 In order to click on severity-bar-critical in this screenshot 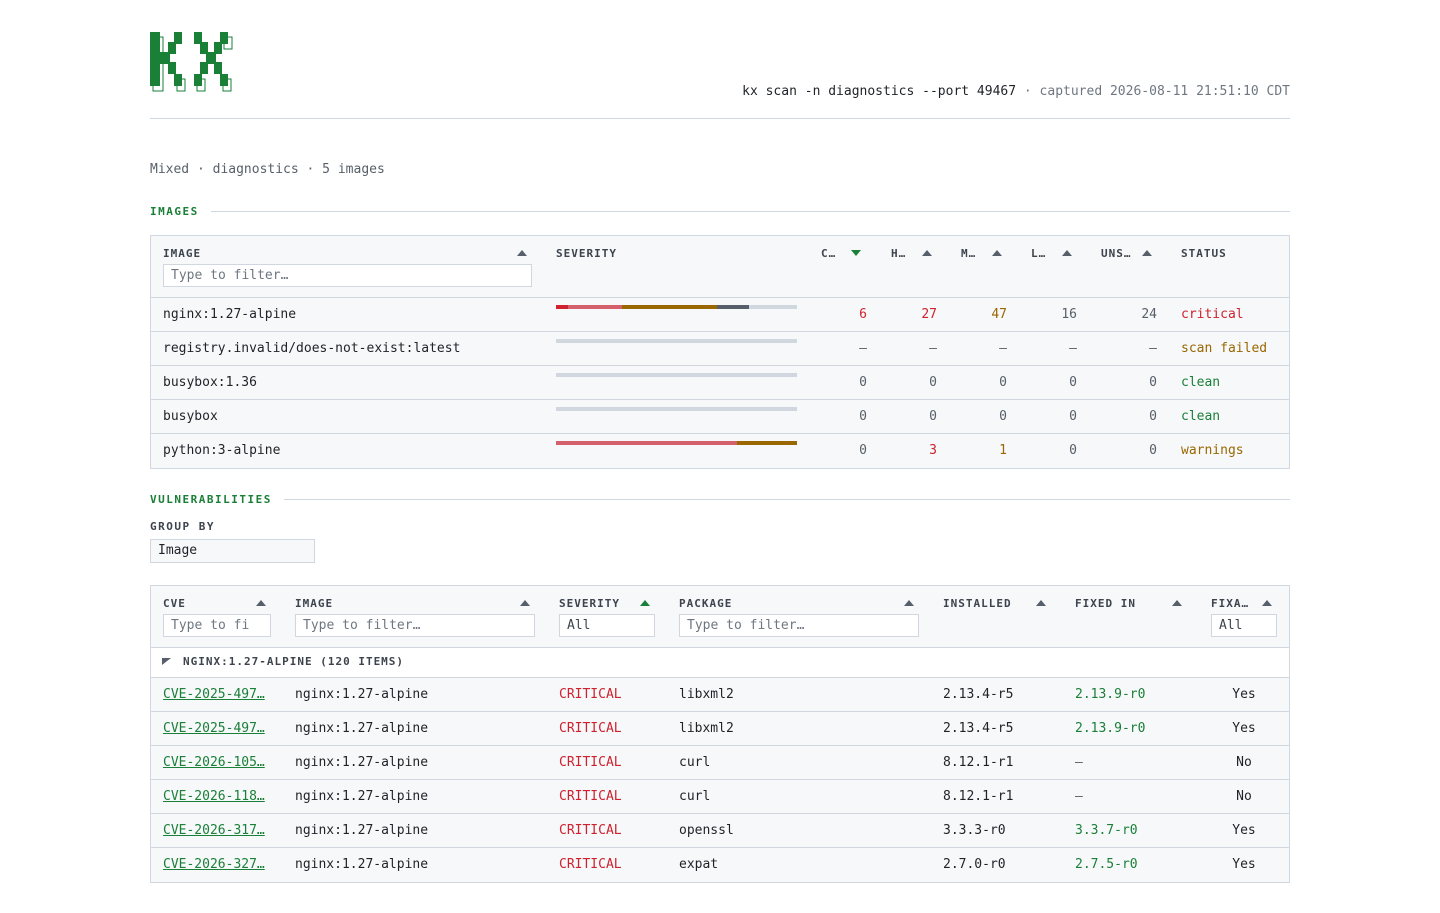, I will do `click(562, 307)`.